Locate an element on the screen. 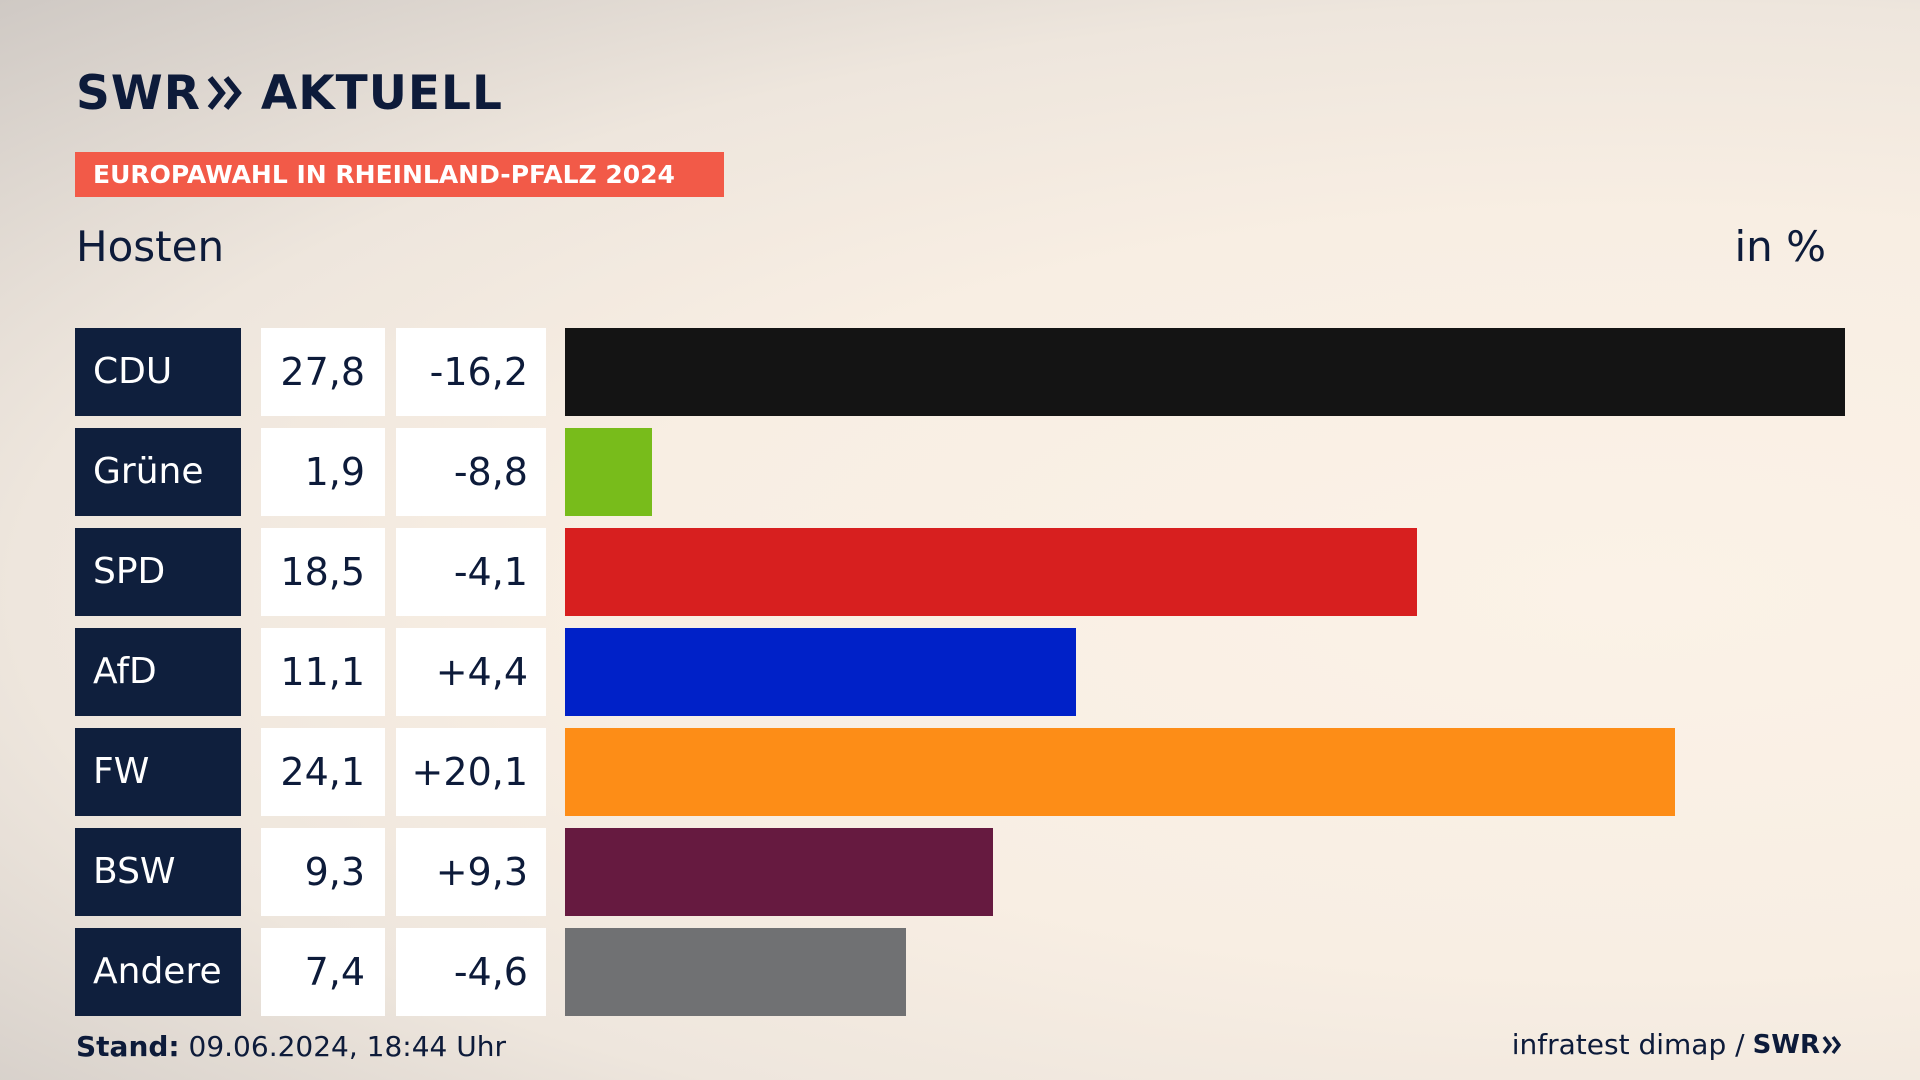 The image size is (1920, 1080). footer-timestamp: Stand: 09.06.2024, 18:44 Uhr is located at coordinates (291, 1046).